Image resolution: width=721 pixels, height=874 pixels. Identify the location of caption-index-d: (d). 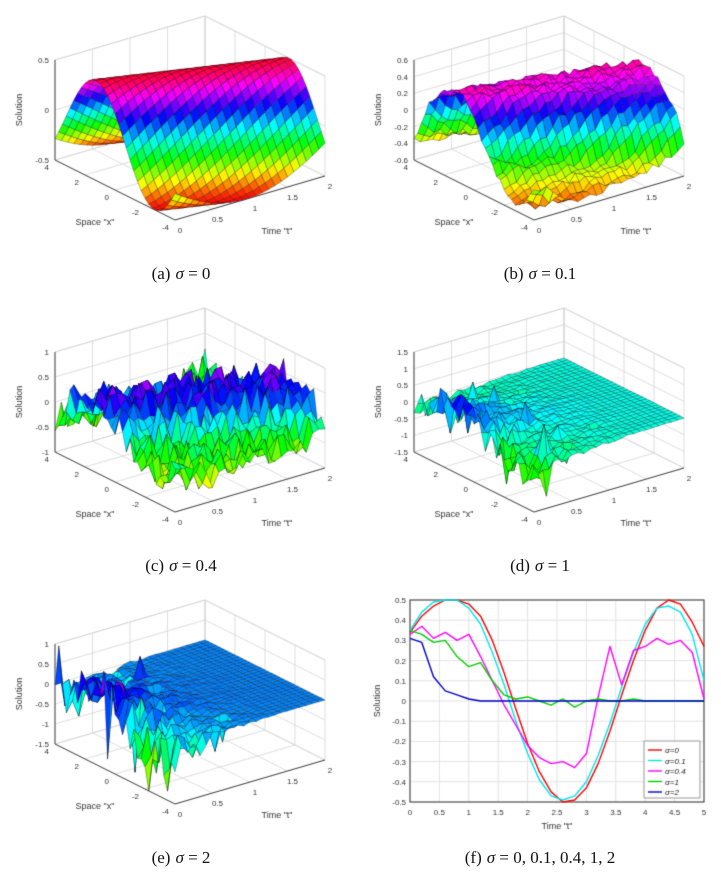
(520, 565).